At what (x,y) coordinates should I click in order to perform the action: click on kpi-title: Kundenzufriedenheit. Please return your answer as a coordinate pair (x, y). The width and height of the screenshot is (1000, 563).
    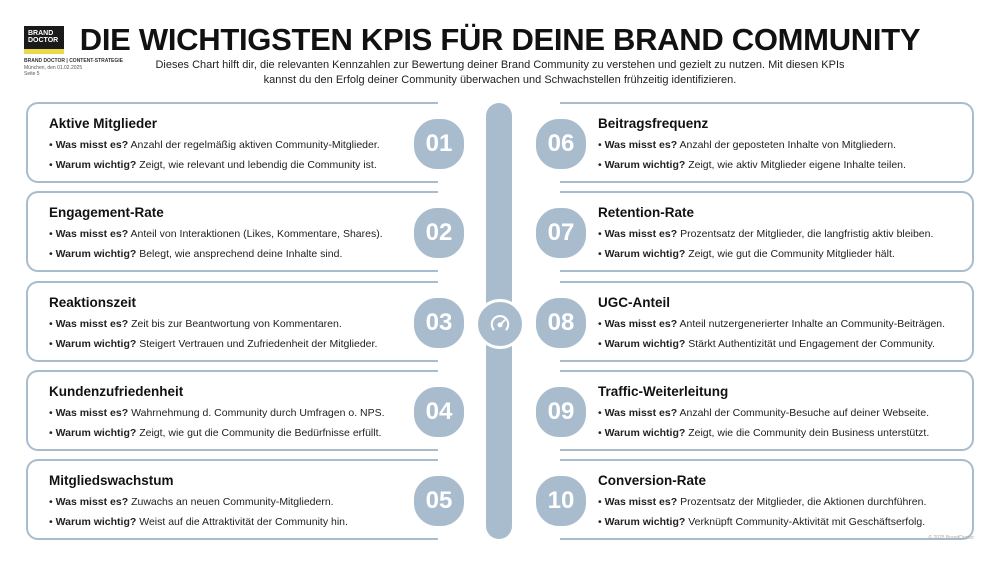
    Looking at the image, I should click on (116, 391).